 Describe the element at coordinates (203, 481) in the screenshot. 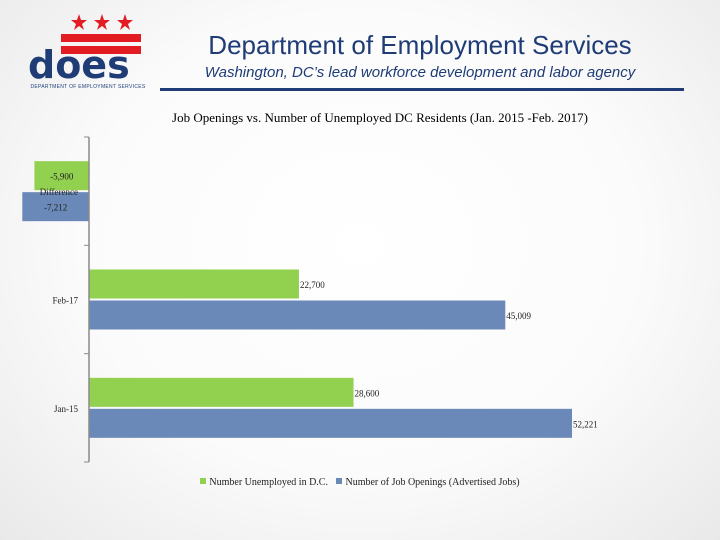

I see `legend-swatch-unemployed` at that location.